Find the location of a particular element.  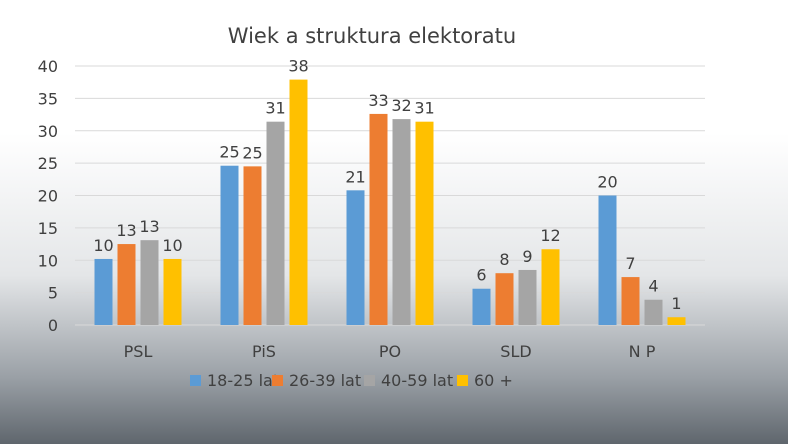

data-label: 4 is located at coordinates (653, 286).